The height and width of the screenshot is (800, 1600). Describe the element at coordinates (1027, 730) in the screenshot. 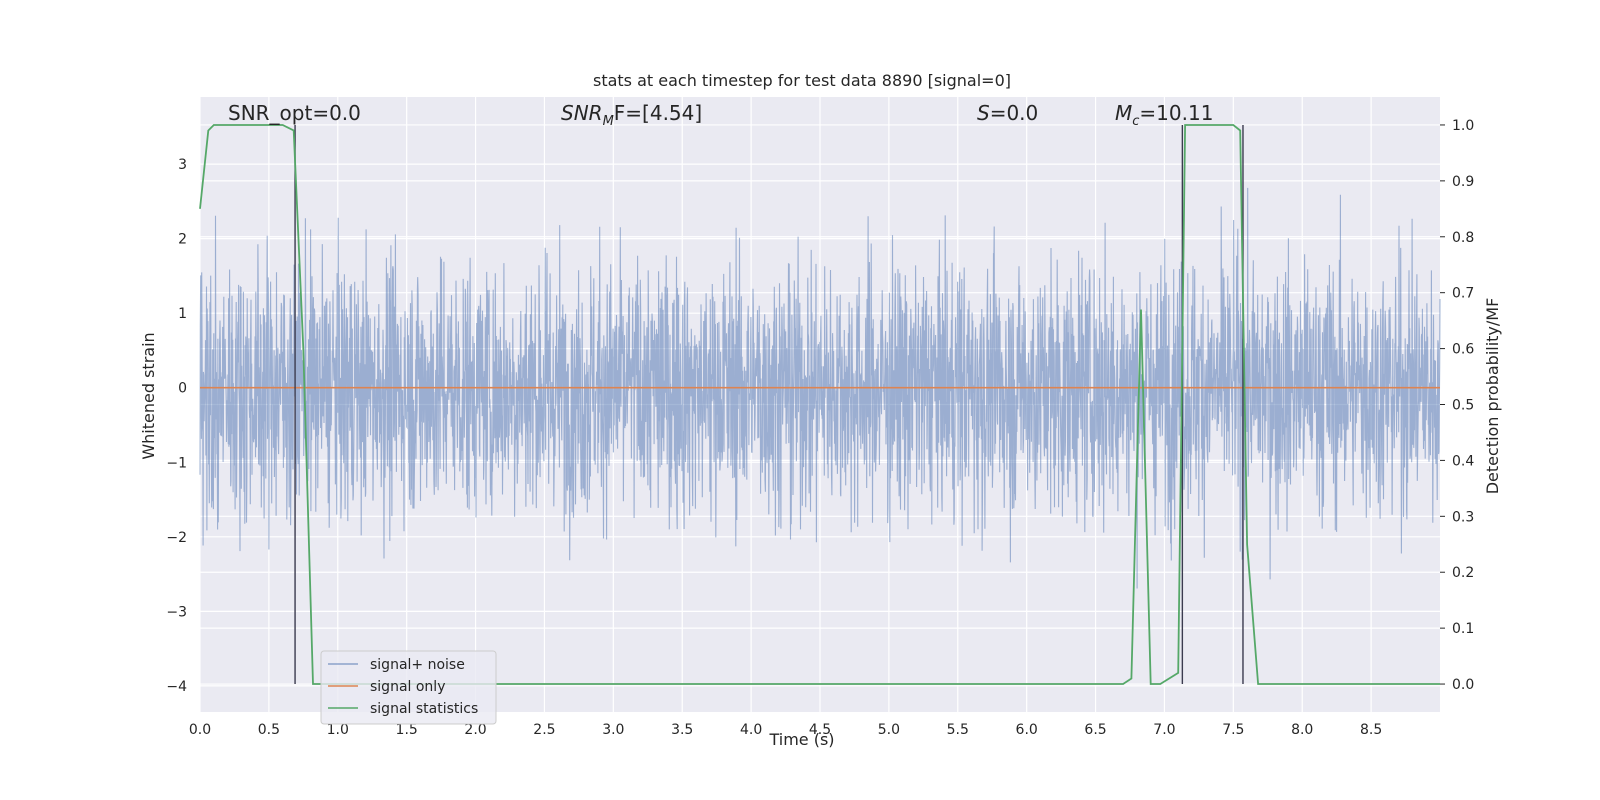

I see `x-tick-label: 6.0` at that location.